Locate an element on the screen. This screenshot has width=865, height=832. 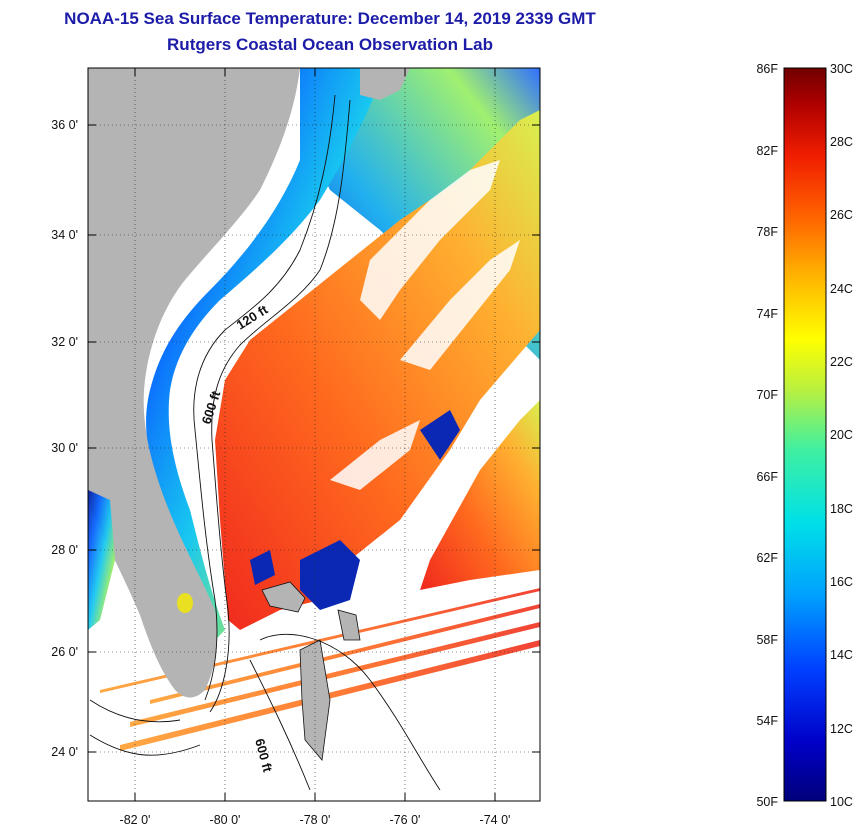
cbar-c-30: 30C is located at coordinates (841, 69).